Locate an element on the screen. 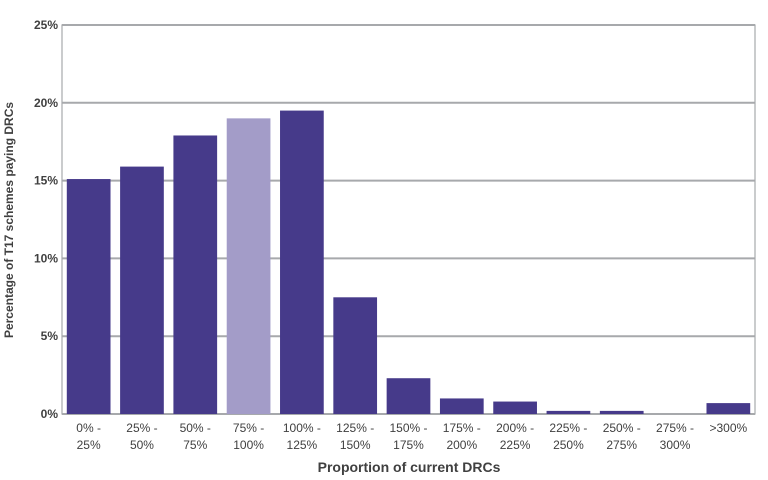  x-tick-label: 25% -50% is located at coordinates (141, 436).